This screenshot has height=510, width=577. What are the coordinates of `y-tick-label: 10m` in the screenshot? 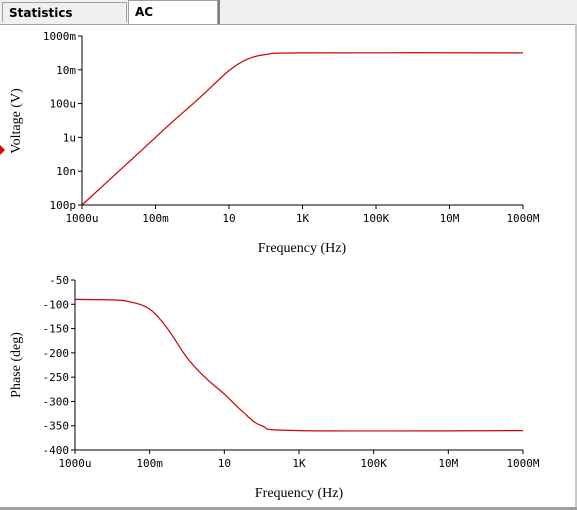 It's located at (66, 70).